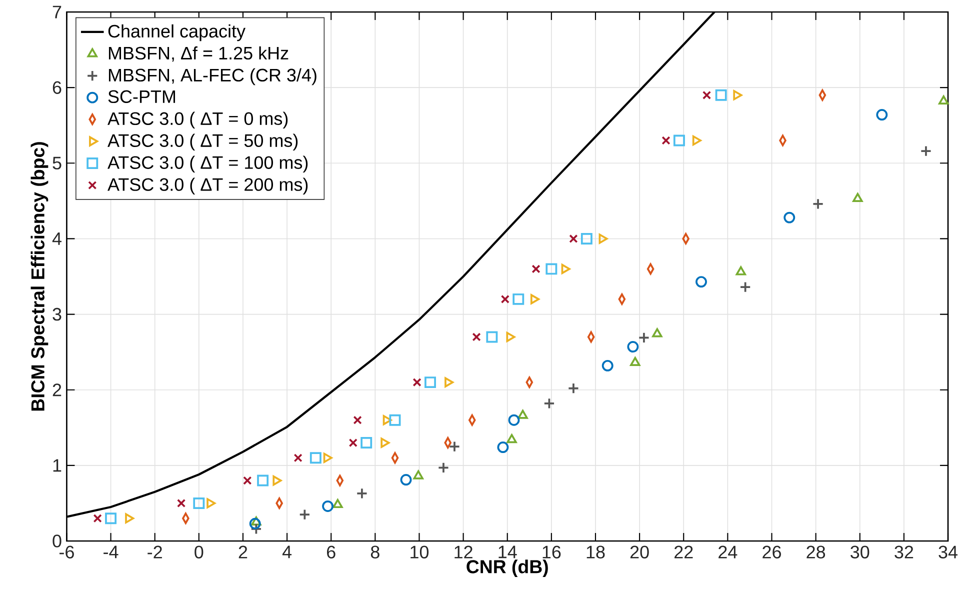 The width and height of the screenshot is (962, 611). What do you see at coordinates (860, 552) in the screenshot?
I see `x-tick-label: 30` at bounding box center [860, 552].